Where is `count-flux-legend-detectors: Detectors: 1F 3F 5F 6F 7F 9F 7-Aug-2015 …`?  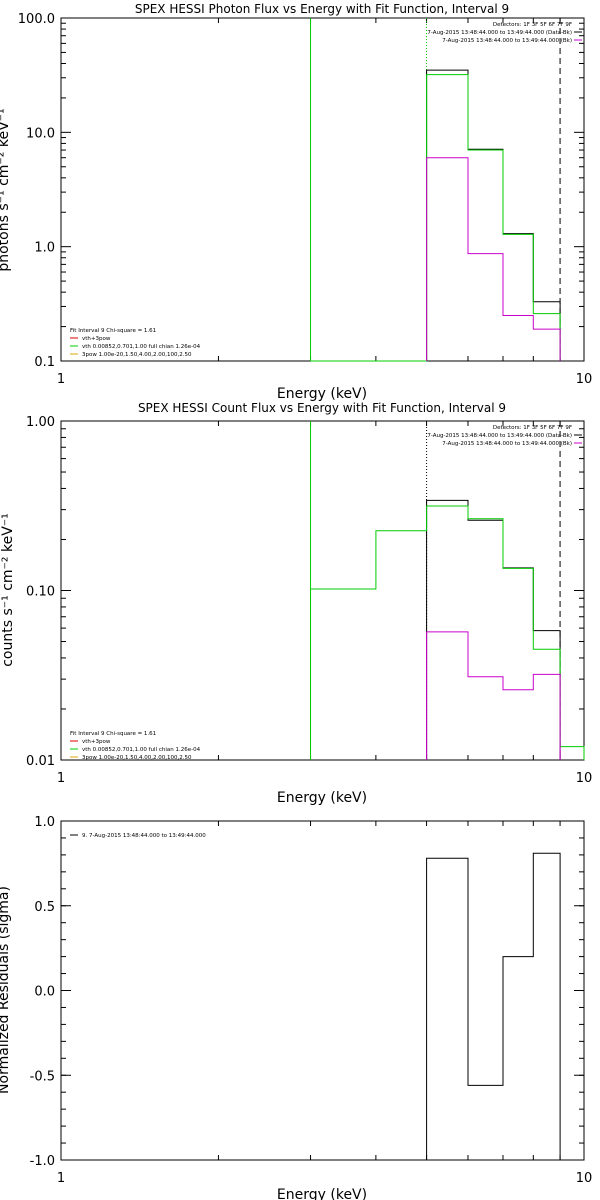
count-flux-legend-detectors: Detectors: 1F 3F 5F 6F 7F 9F 7-Aug-2015 … is located at coordinates (504, 436).